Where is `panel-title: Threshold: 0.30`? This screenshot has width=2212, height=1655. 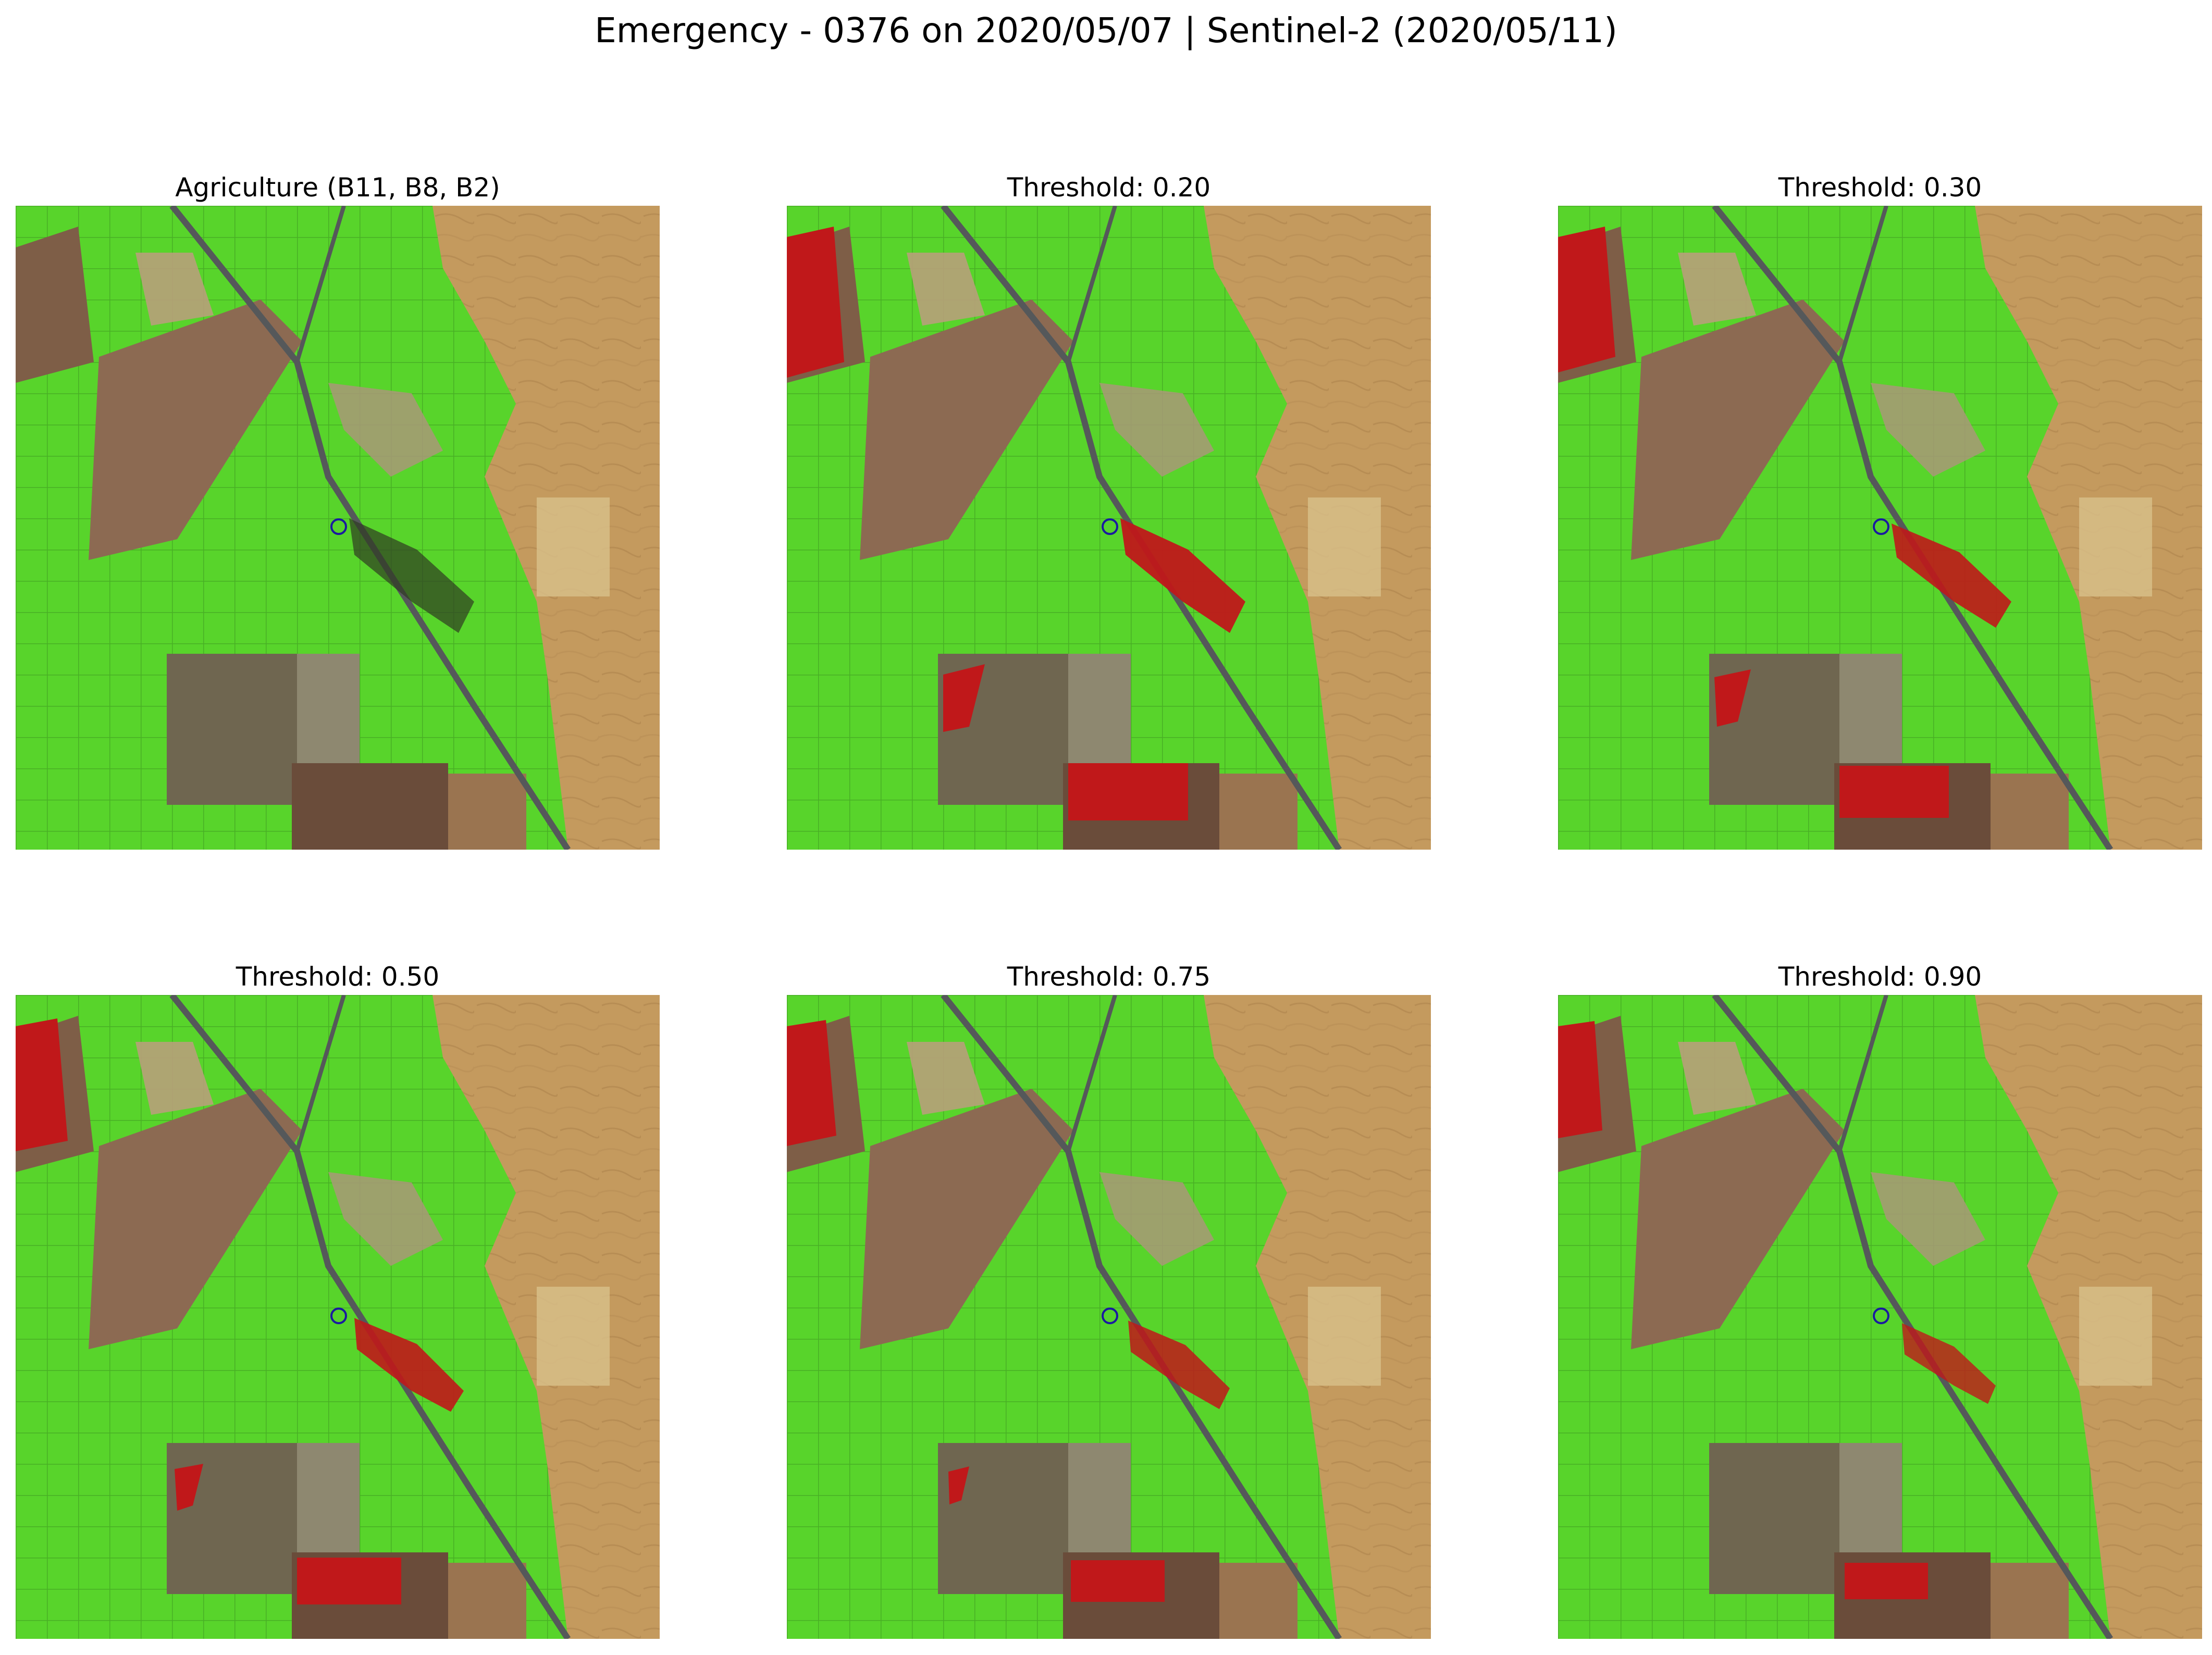
panel-title: Threshold: 0.30 is located at coordinates (1880, 187).